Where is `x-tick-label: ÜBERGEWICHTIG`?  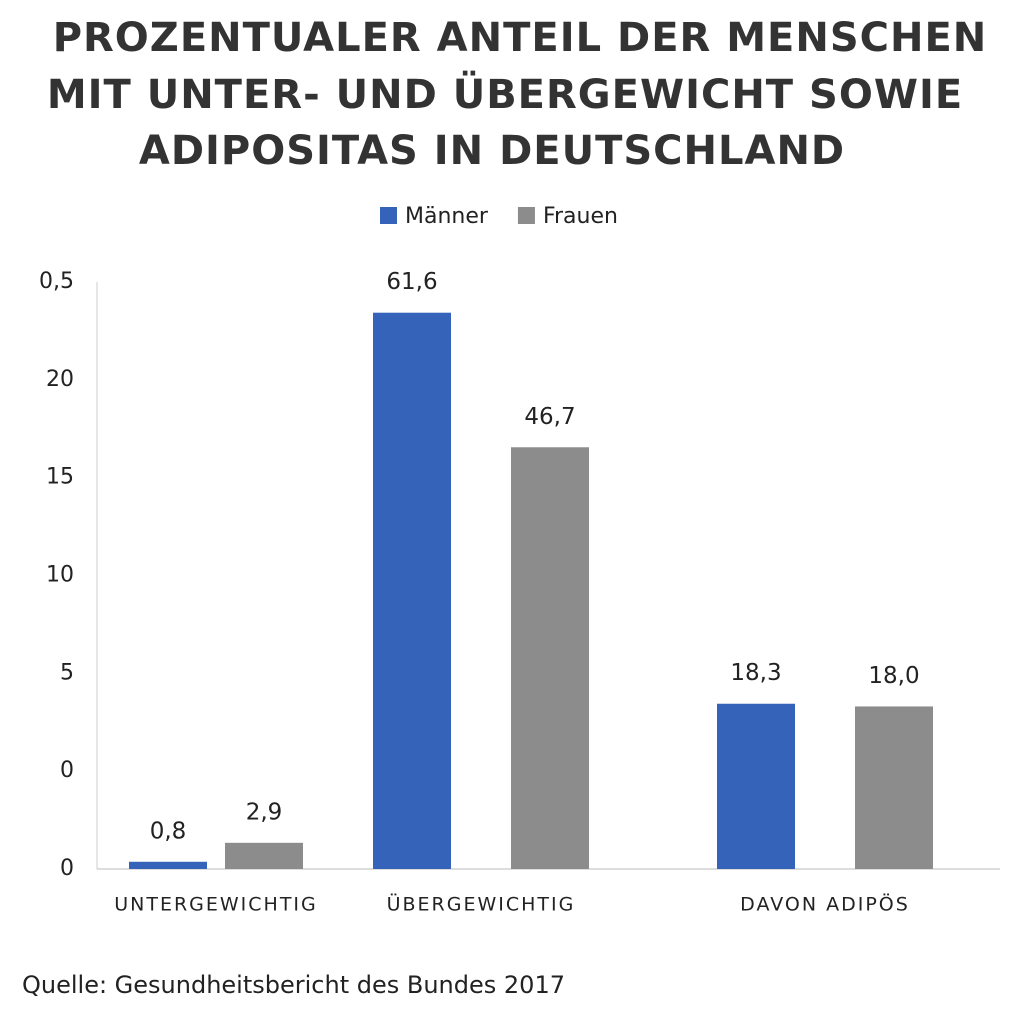 x-tick-label: ÜBERGEWICHTIG is located at coordinates (481, 904).